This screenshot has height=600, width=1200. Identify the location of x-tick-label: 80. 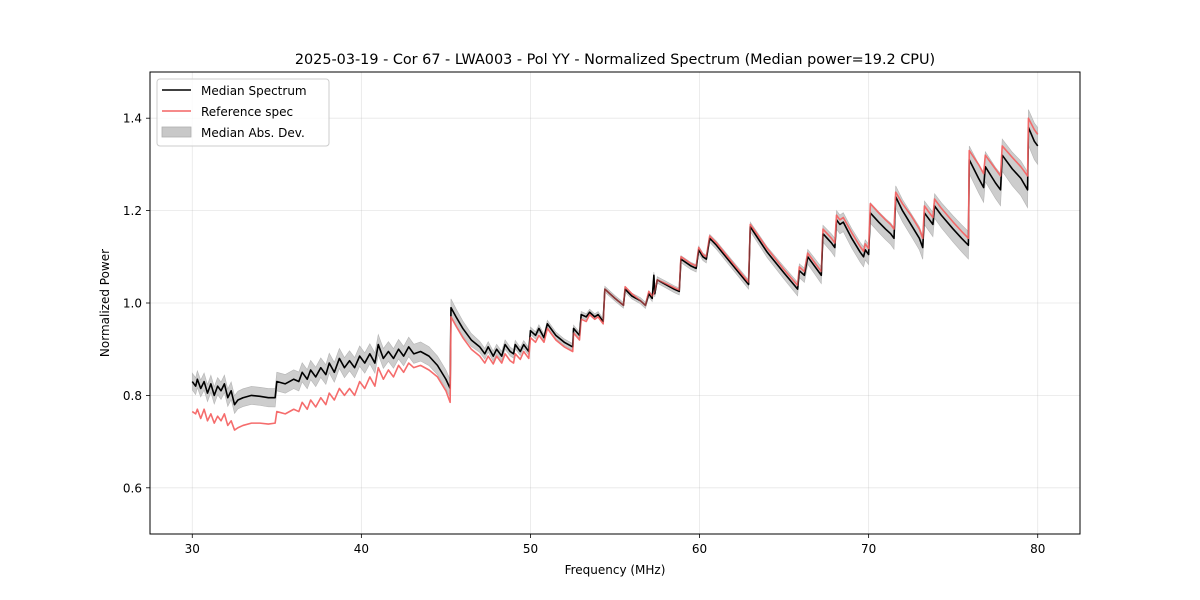
(1037, 549).